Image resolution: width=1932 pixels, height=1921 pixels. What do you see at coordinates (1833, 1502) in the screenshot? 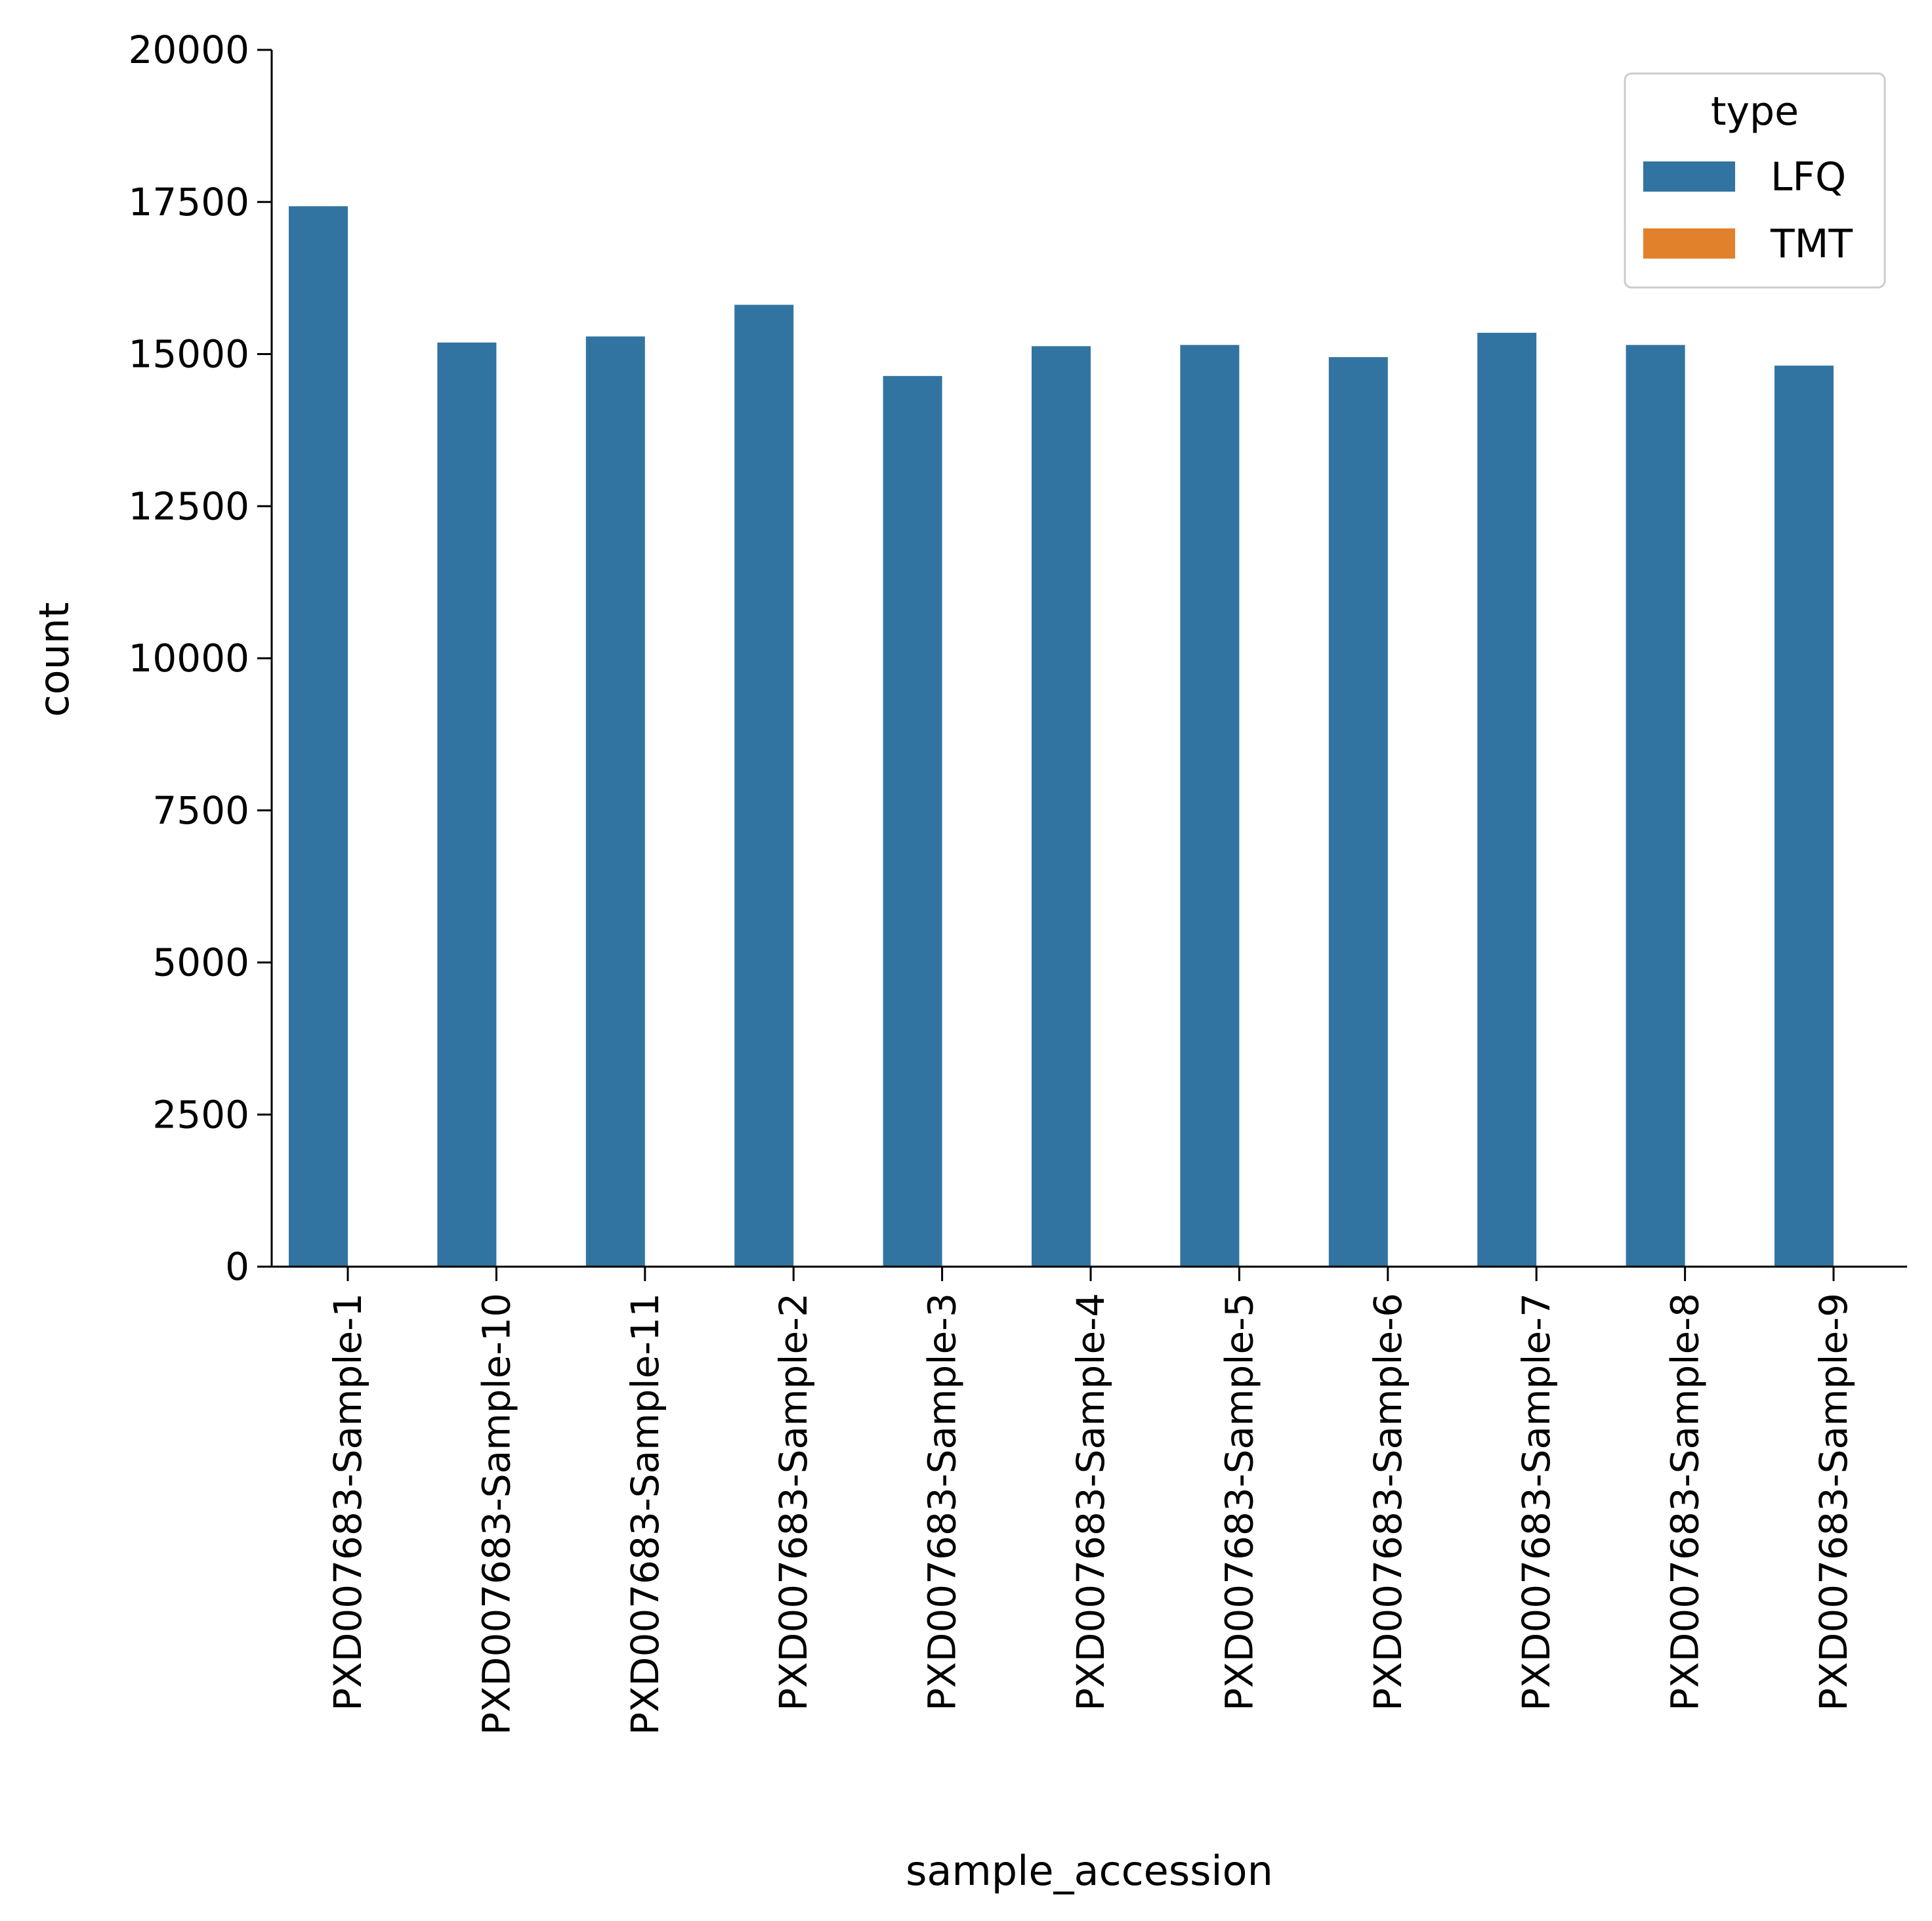
I see `x-tick-label: PXD007683-Sample-9` at bounding box center [1833, 1502].